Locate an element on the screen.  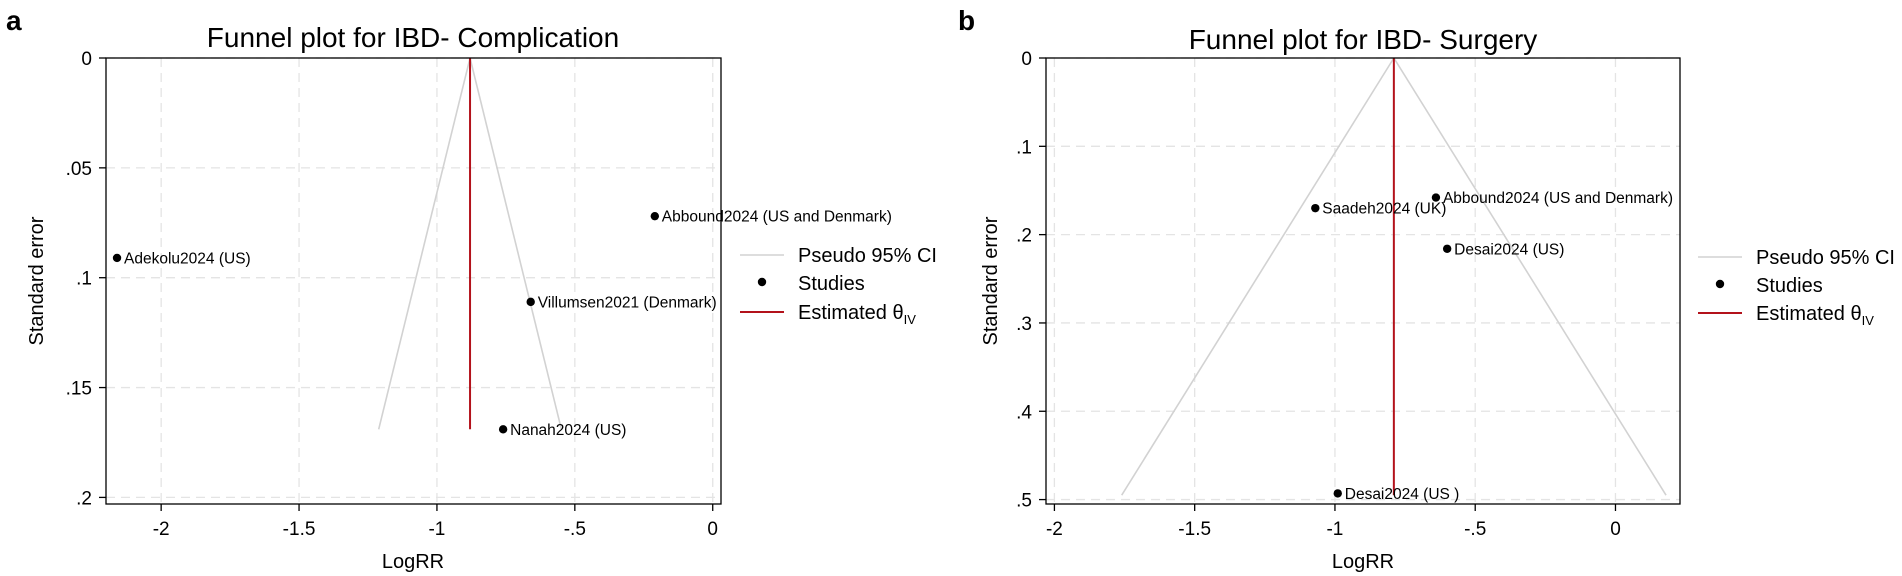
panel-letter: a is located at coordinates (14, 20).